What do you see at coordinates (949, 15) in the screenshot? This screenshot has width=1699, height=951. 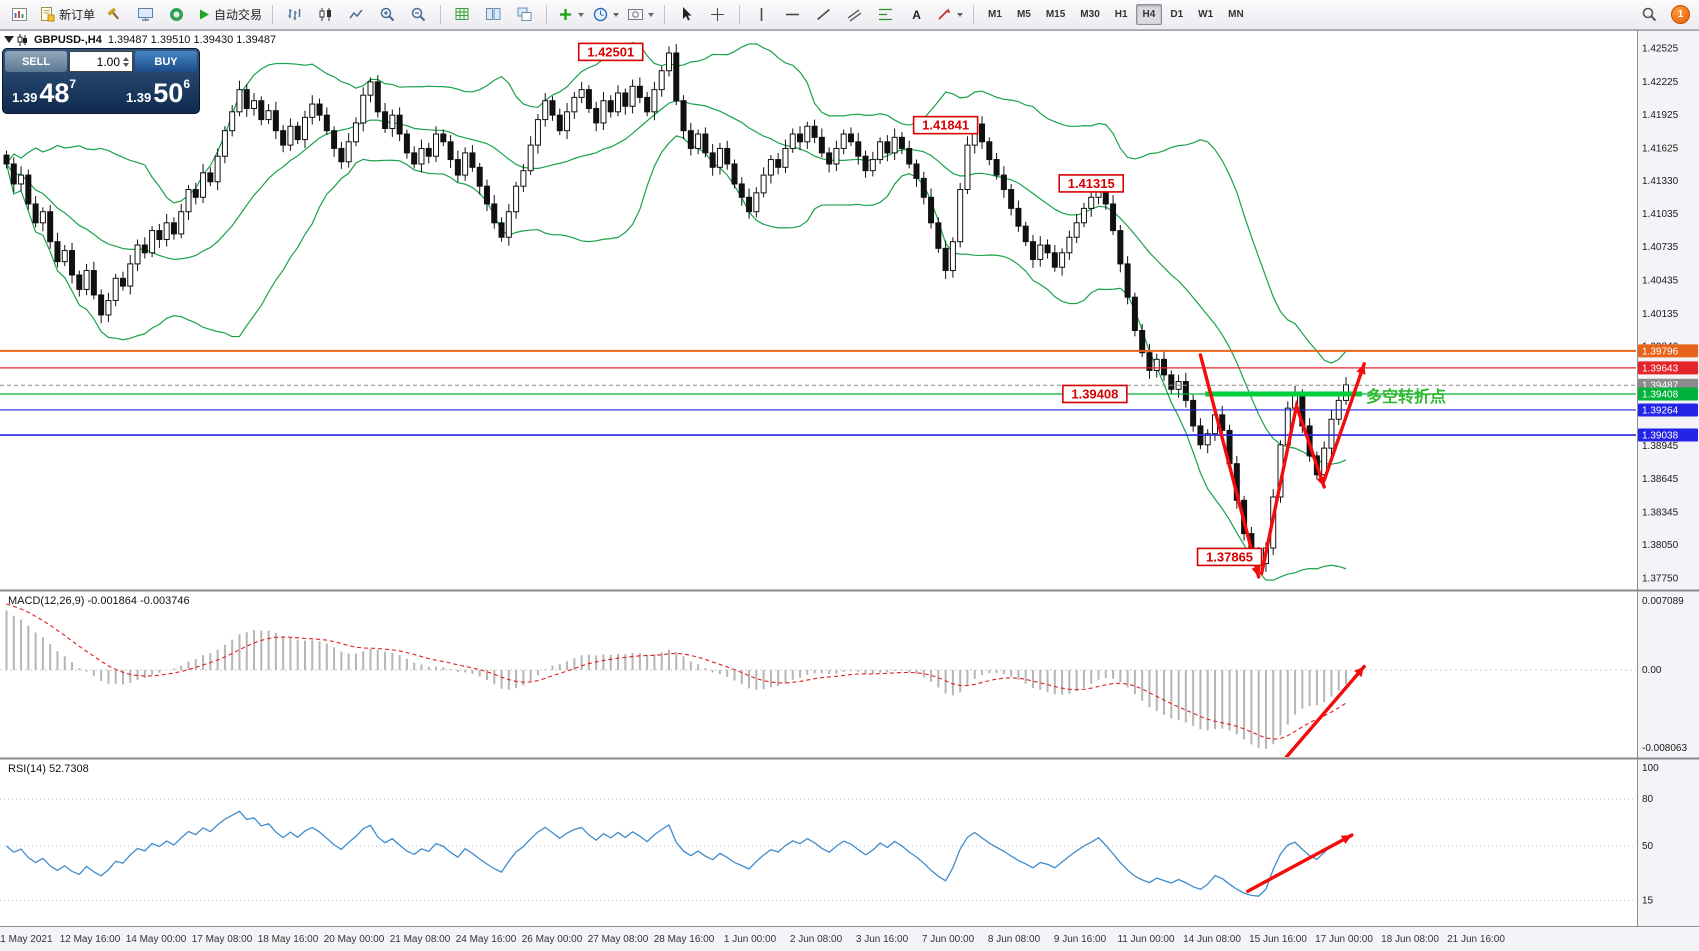 I see `arrow-tool-button` at bounding box center [949, 15].